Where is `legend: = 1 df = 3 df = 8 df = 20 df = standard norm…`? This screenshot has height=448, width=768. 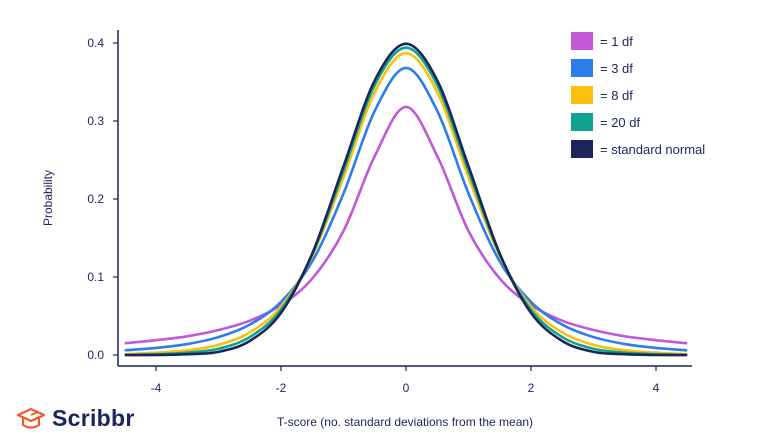 legend: = 1 df = 3 df = 8 df = 20 df = standard norm… is located at coordinates (638, 95).